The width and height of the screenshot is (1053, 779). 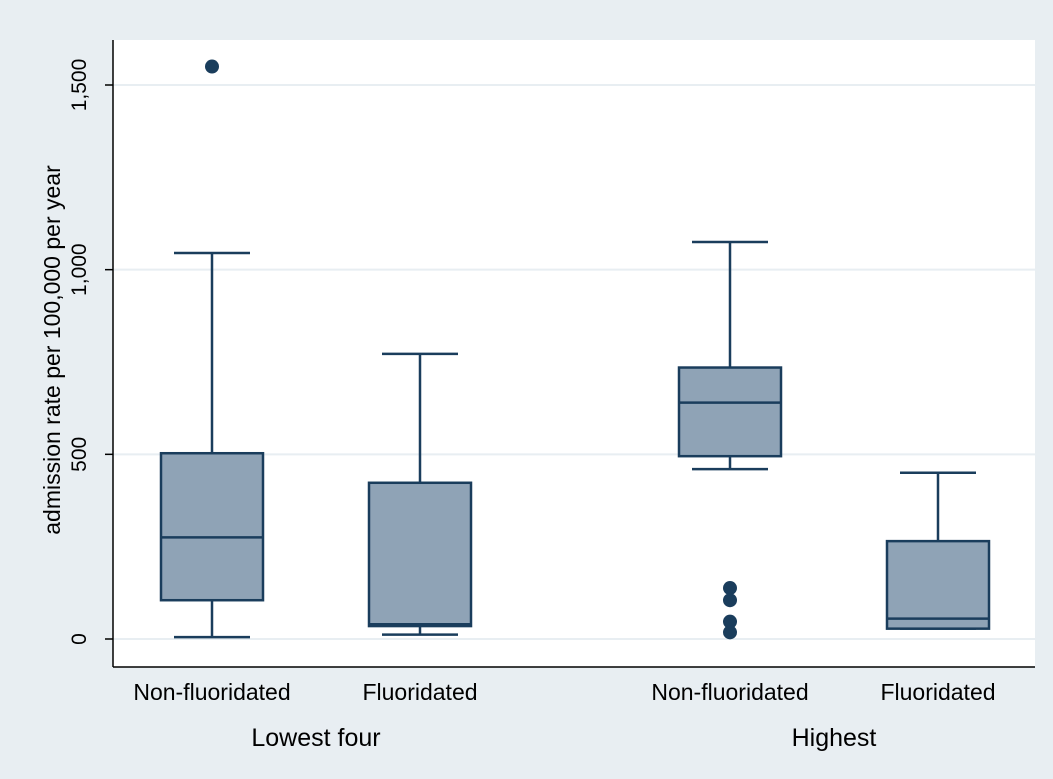 I want to click on y-ticks: 0 500 1,000 1,500, so click(x=90, y=352).